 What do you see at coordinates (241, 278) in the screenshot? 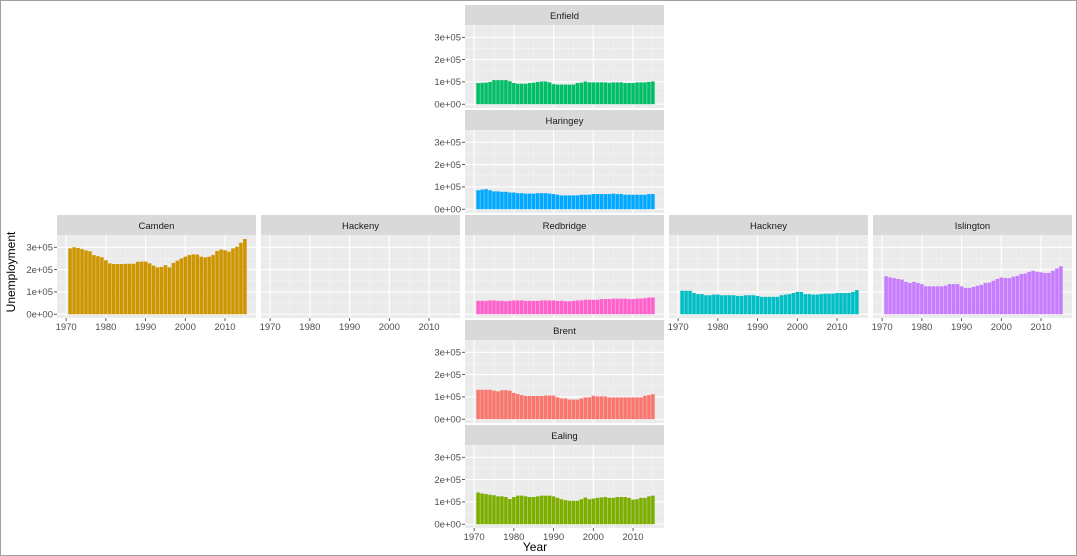
I see `bar-camden-2014` at bounding box center [241, 278].